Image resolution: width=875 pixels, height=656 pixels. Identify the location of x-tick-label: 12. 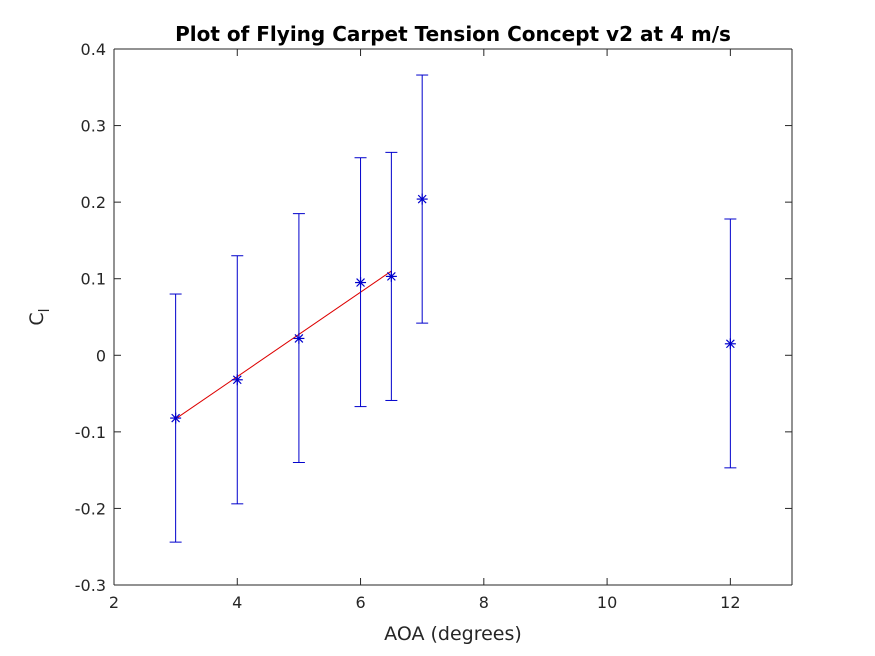
(730, 602).